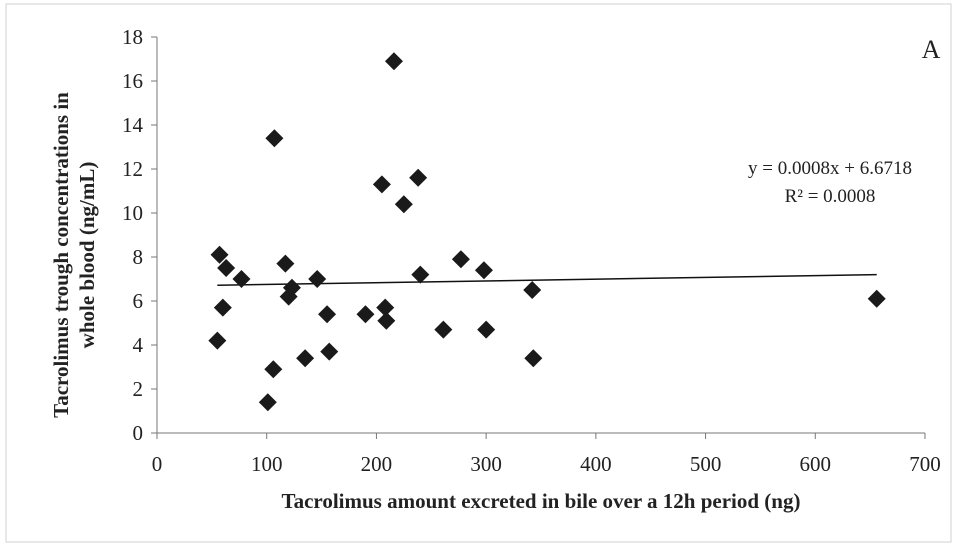 The height and width of the screenshot is (547, 957). I want to click on y-tick-label: 18, so click(132, 37).